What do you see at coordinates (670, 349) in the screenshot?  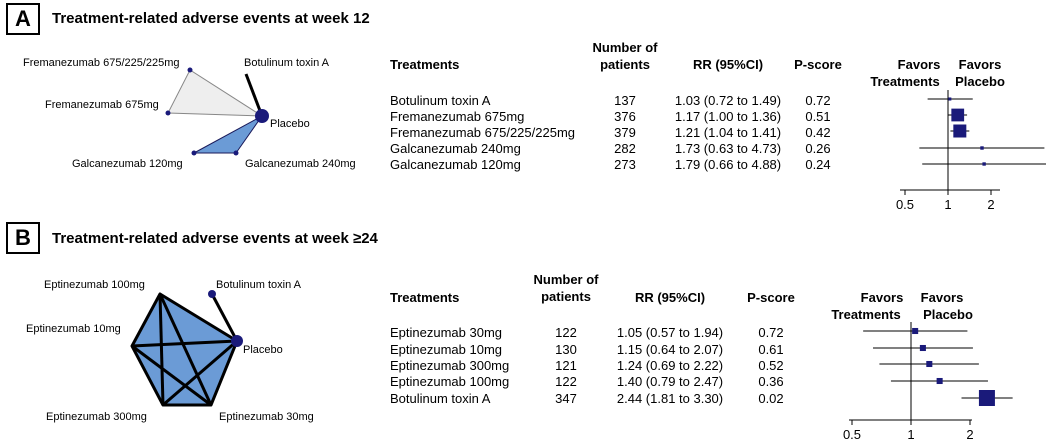 I see `table-cell-rr: 1.15 (0.64 to 2.07)` at bounding box center [670, 349].